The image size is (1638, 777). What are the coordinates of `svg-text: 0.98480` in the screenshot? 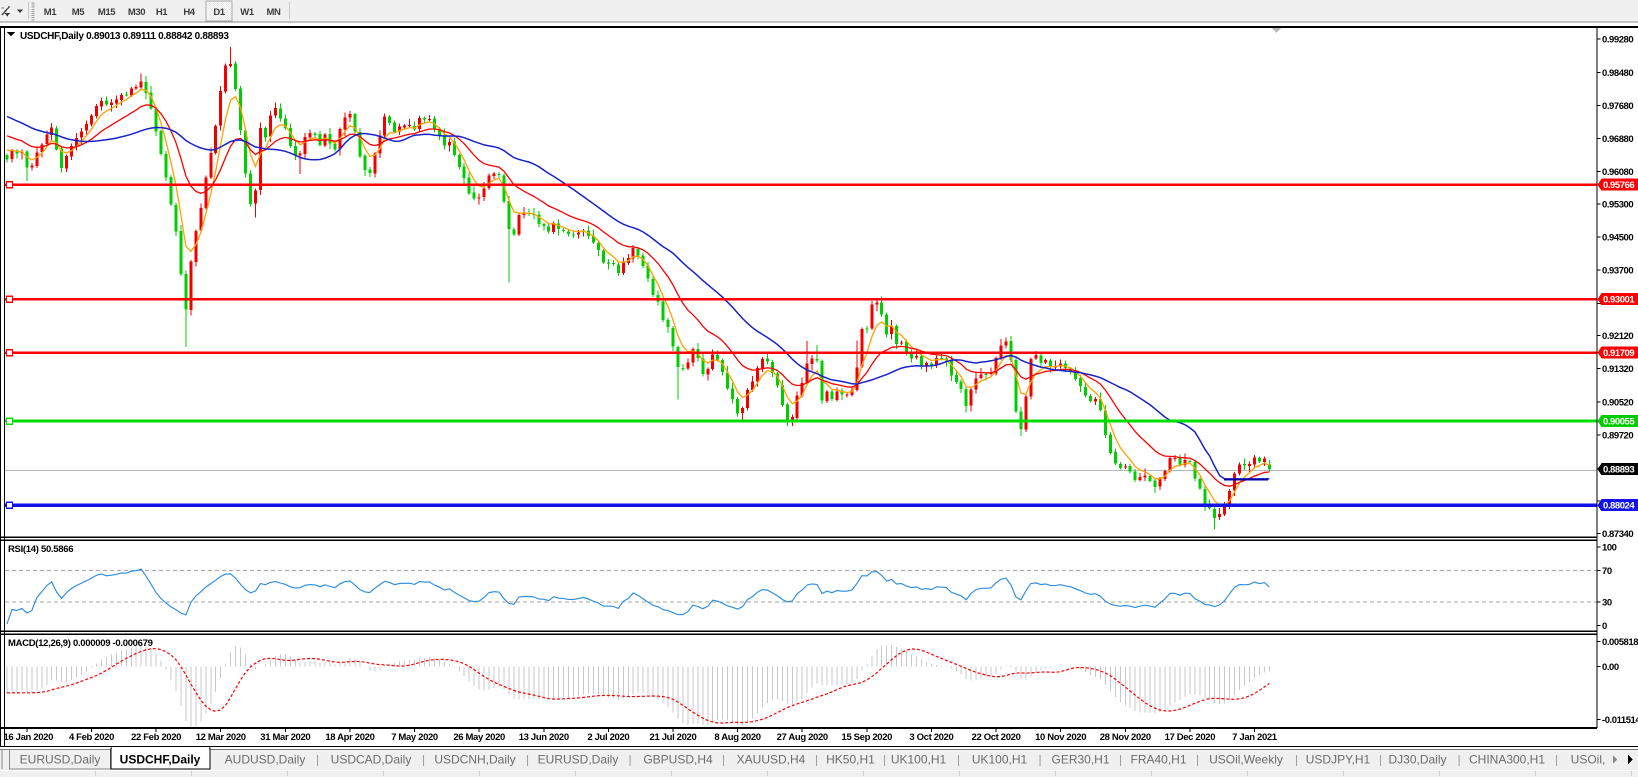 It's located at (1617, 73).